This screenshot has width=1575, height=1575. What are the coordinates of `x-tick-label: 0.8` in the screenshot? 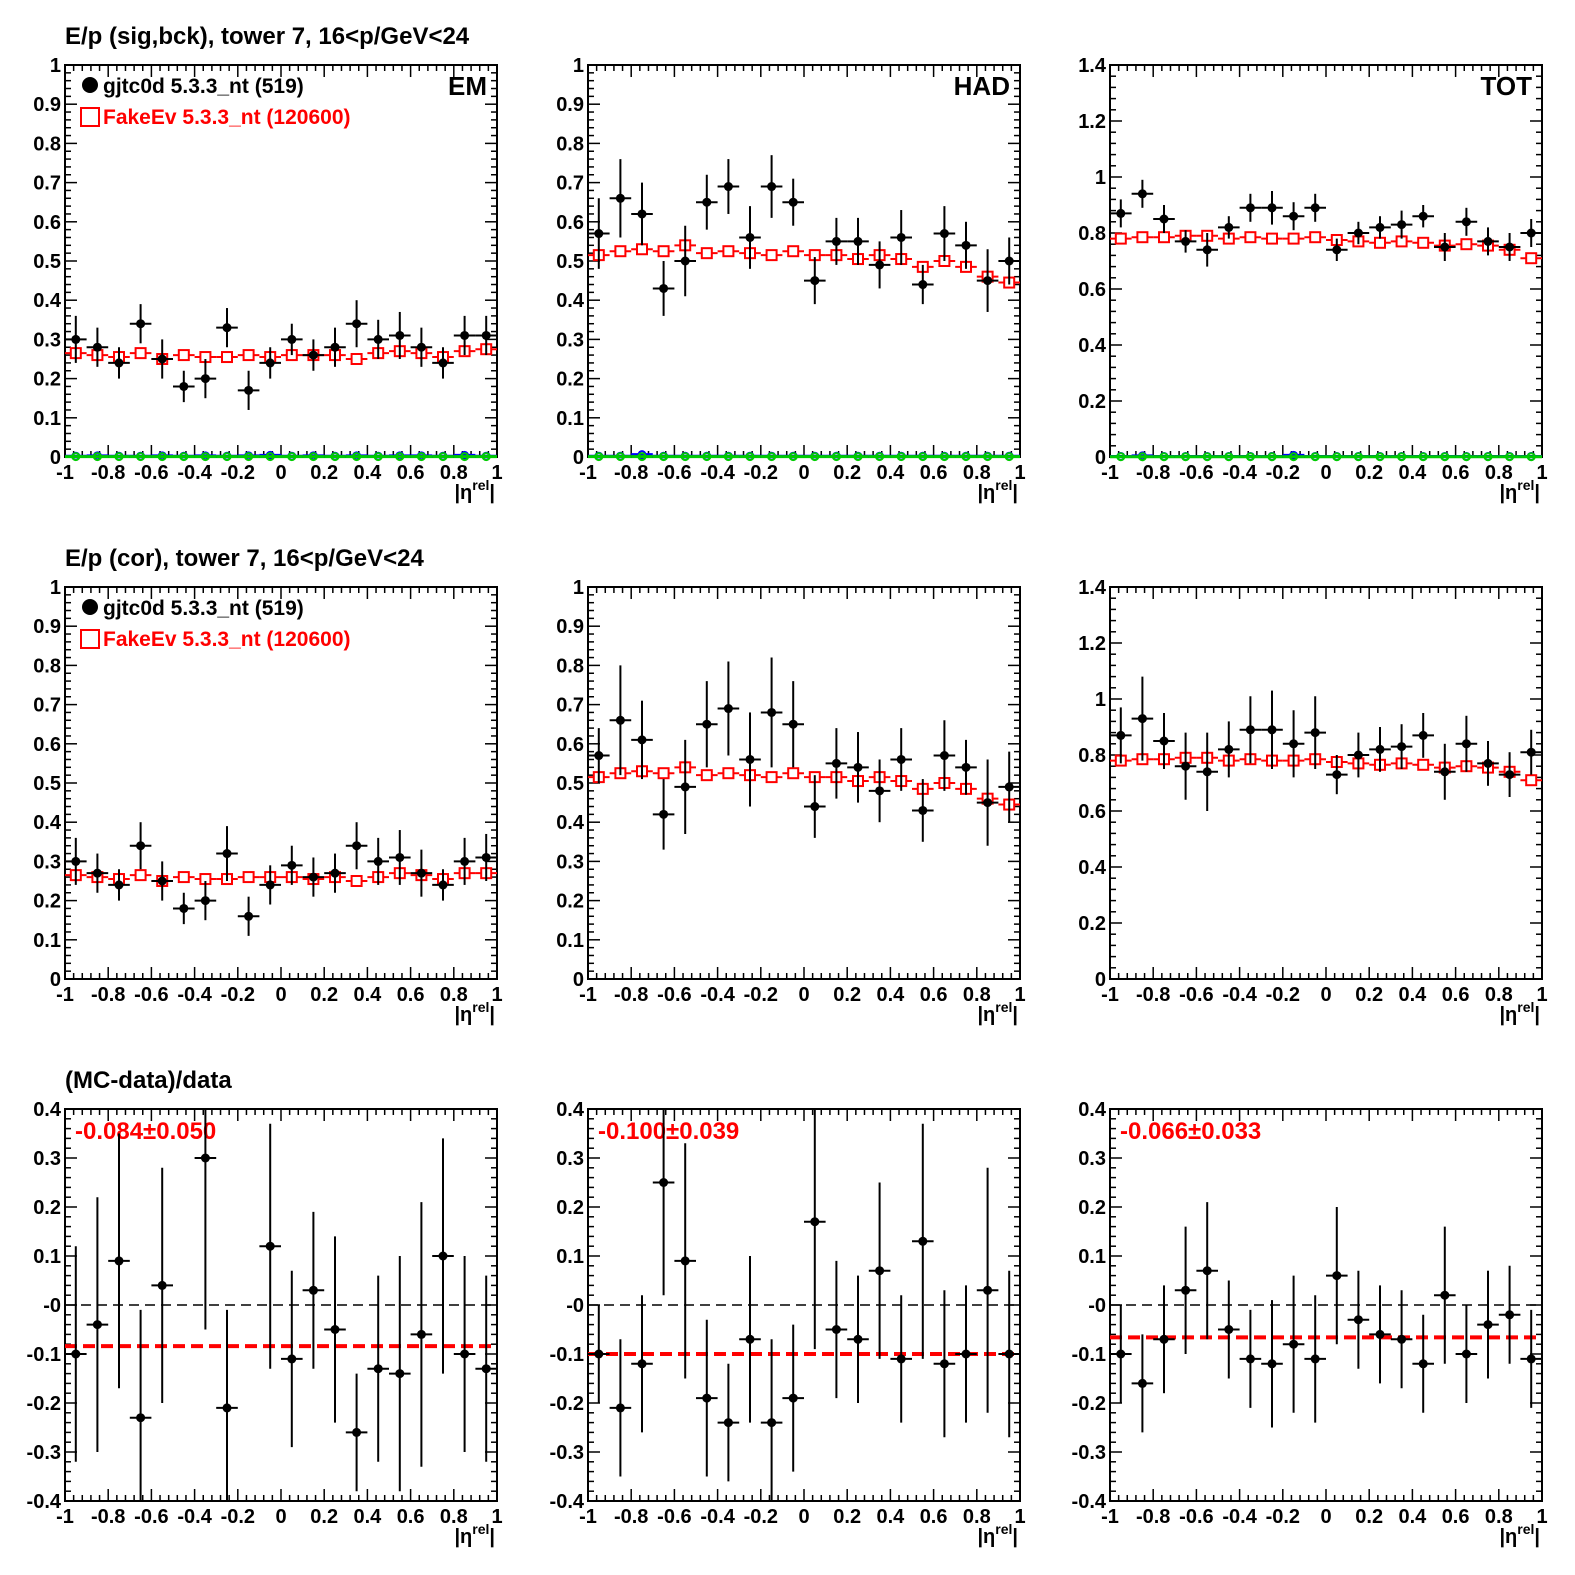 It's located at (454, 995).